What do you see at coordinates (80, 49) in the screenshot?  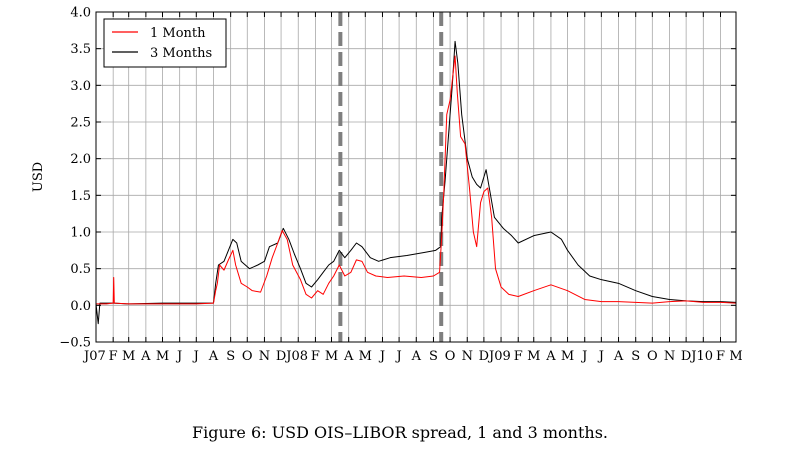 I see `y-tick-label: 3.5` at bounding box center [80, 49].